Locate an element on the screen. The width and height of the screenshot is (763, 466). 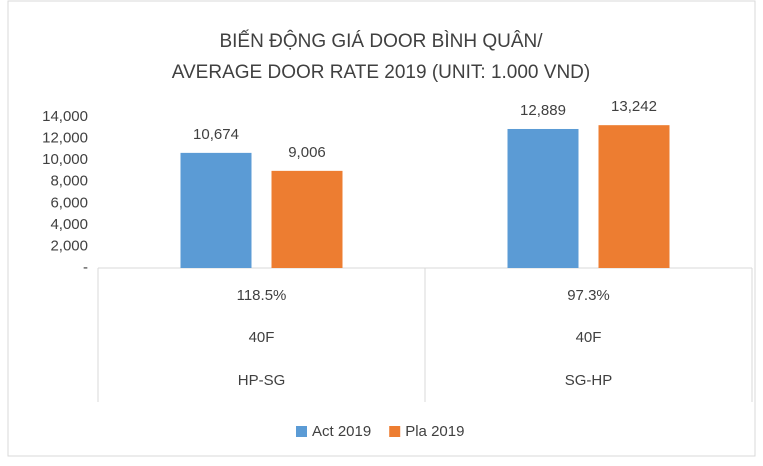
data-label: 13,242 is located at coordinates (634, 106).